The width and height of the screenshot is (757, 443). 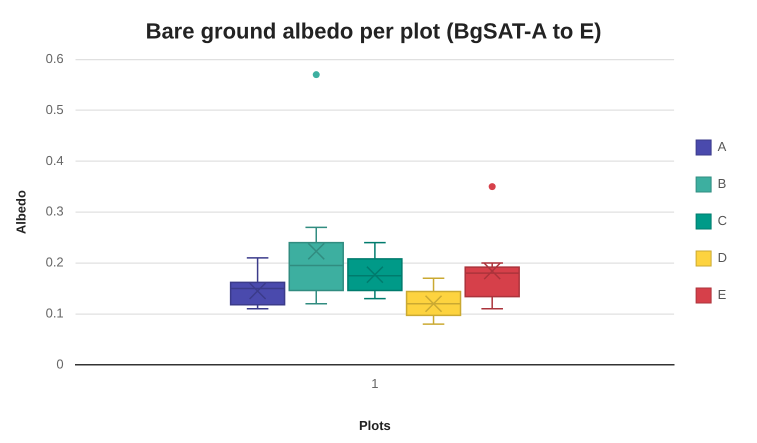 I want to click on y-tick-label: 0.1, so click(x=55, y=312).